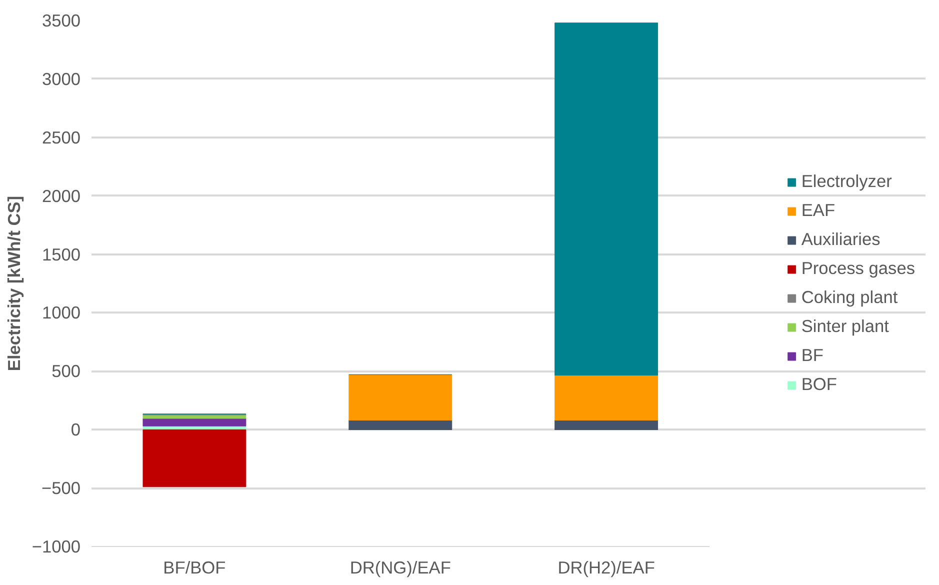 This screenshot has width=939, height=585. What do you see at coordinates (819, 384) in the screenshot?
I see `legend-label: BOF` at bounding box center [819, 384].